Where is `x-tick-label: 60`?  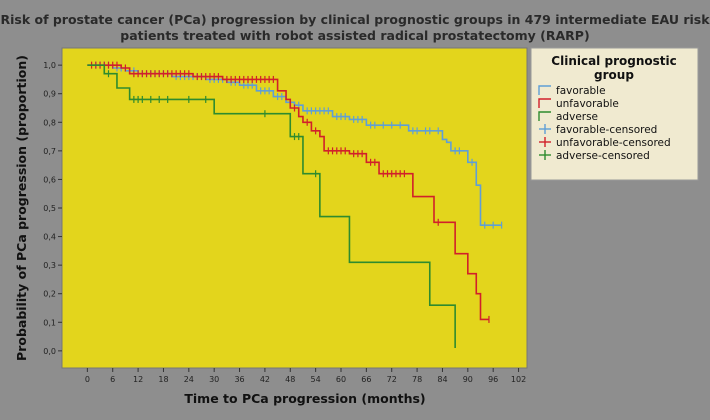 x-tick-label: 60 is located at coordinates (341, 379).